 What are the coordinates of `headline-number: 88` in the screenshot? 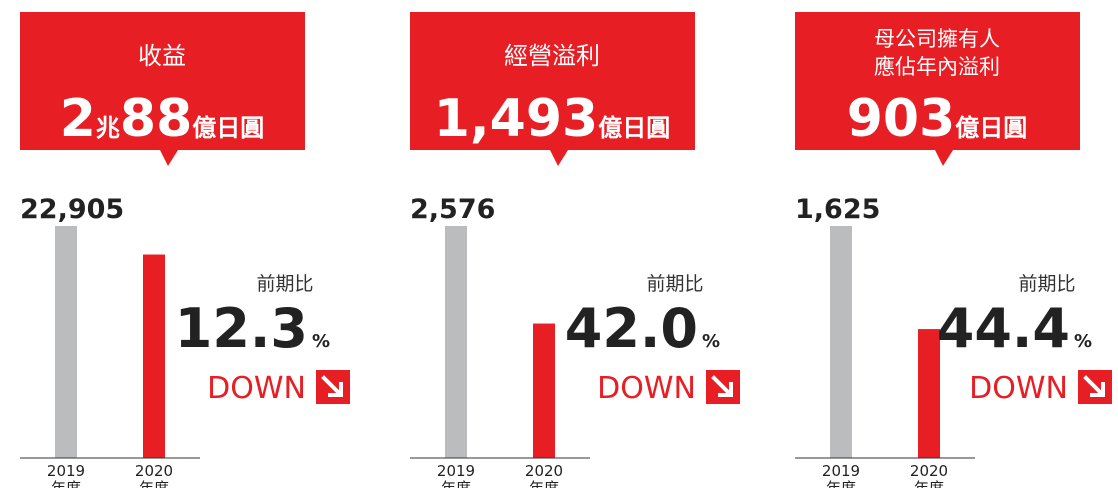 It's located at (156, 119).